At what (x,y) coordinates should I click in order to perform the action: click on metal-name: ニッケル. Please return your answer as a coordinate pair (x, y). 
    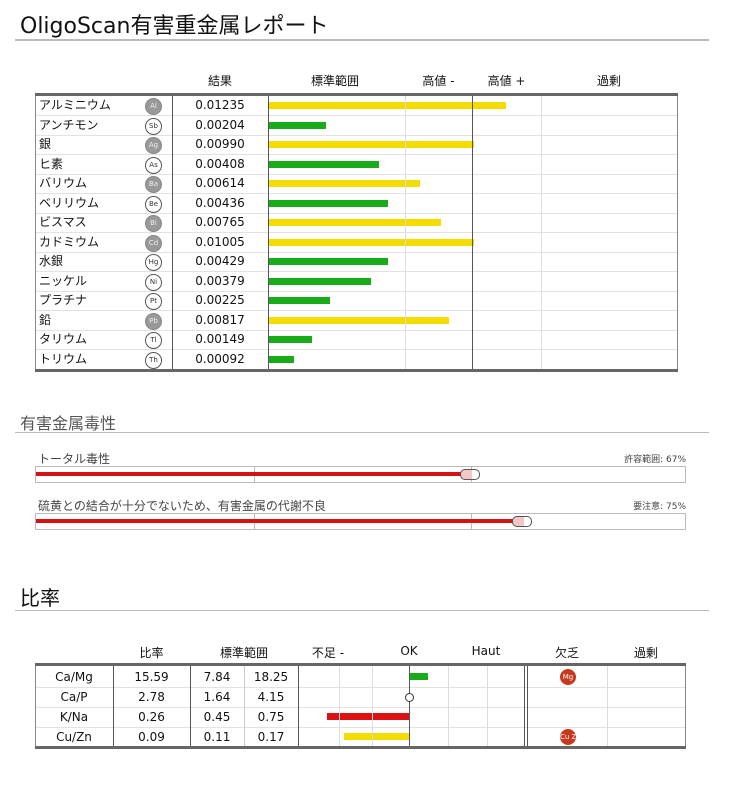
    Looking at the image, I should click on (63, 280).